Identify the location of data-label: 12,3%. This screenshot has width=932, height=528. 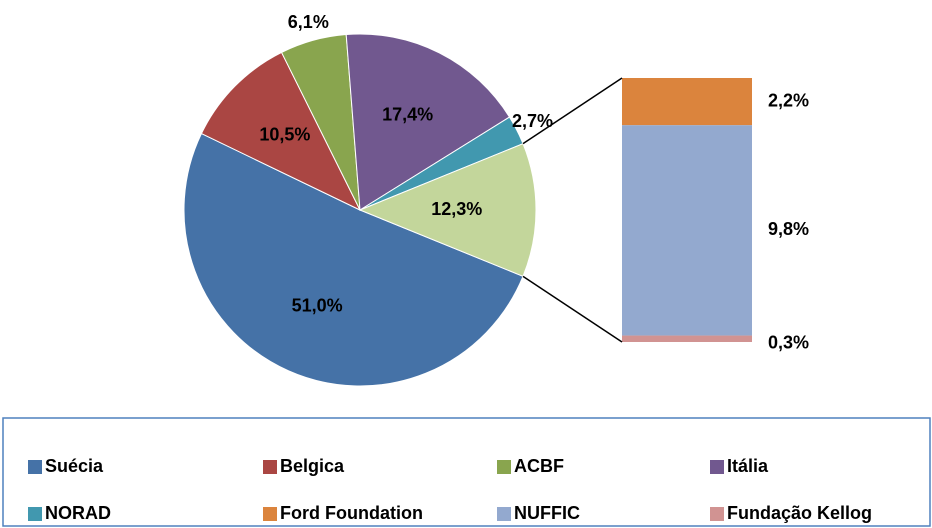
(456, 209).